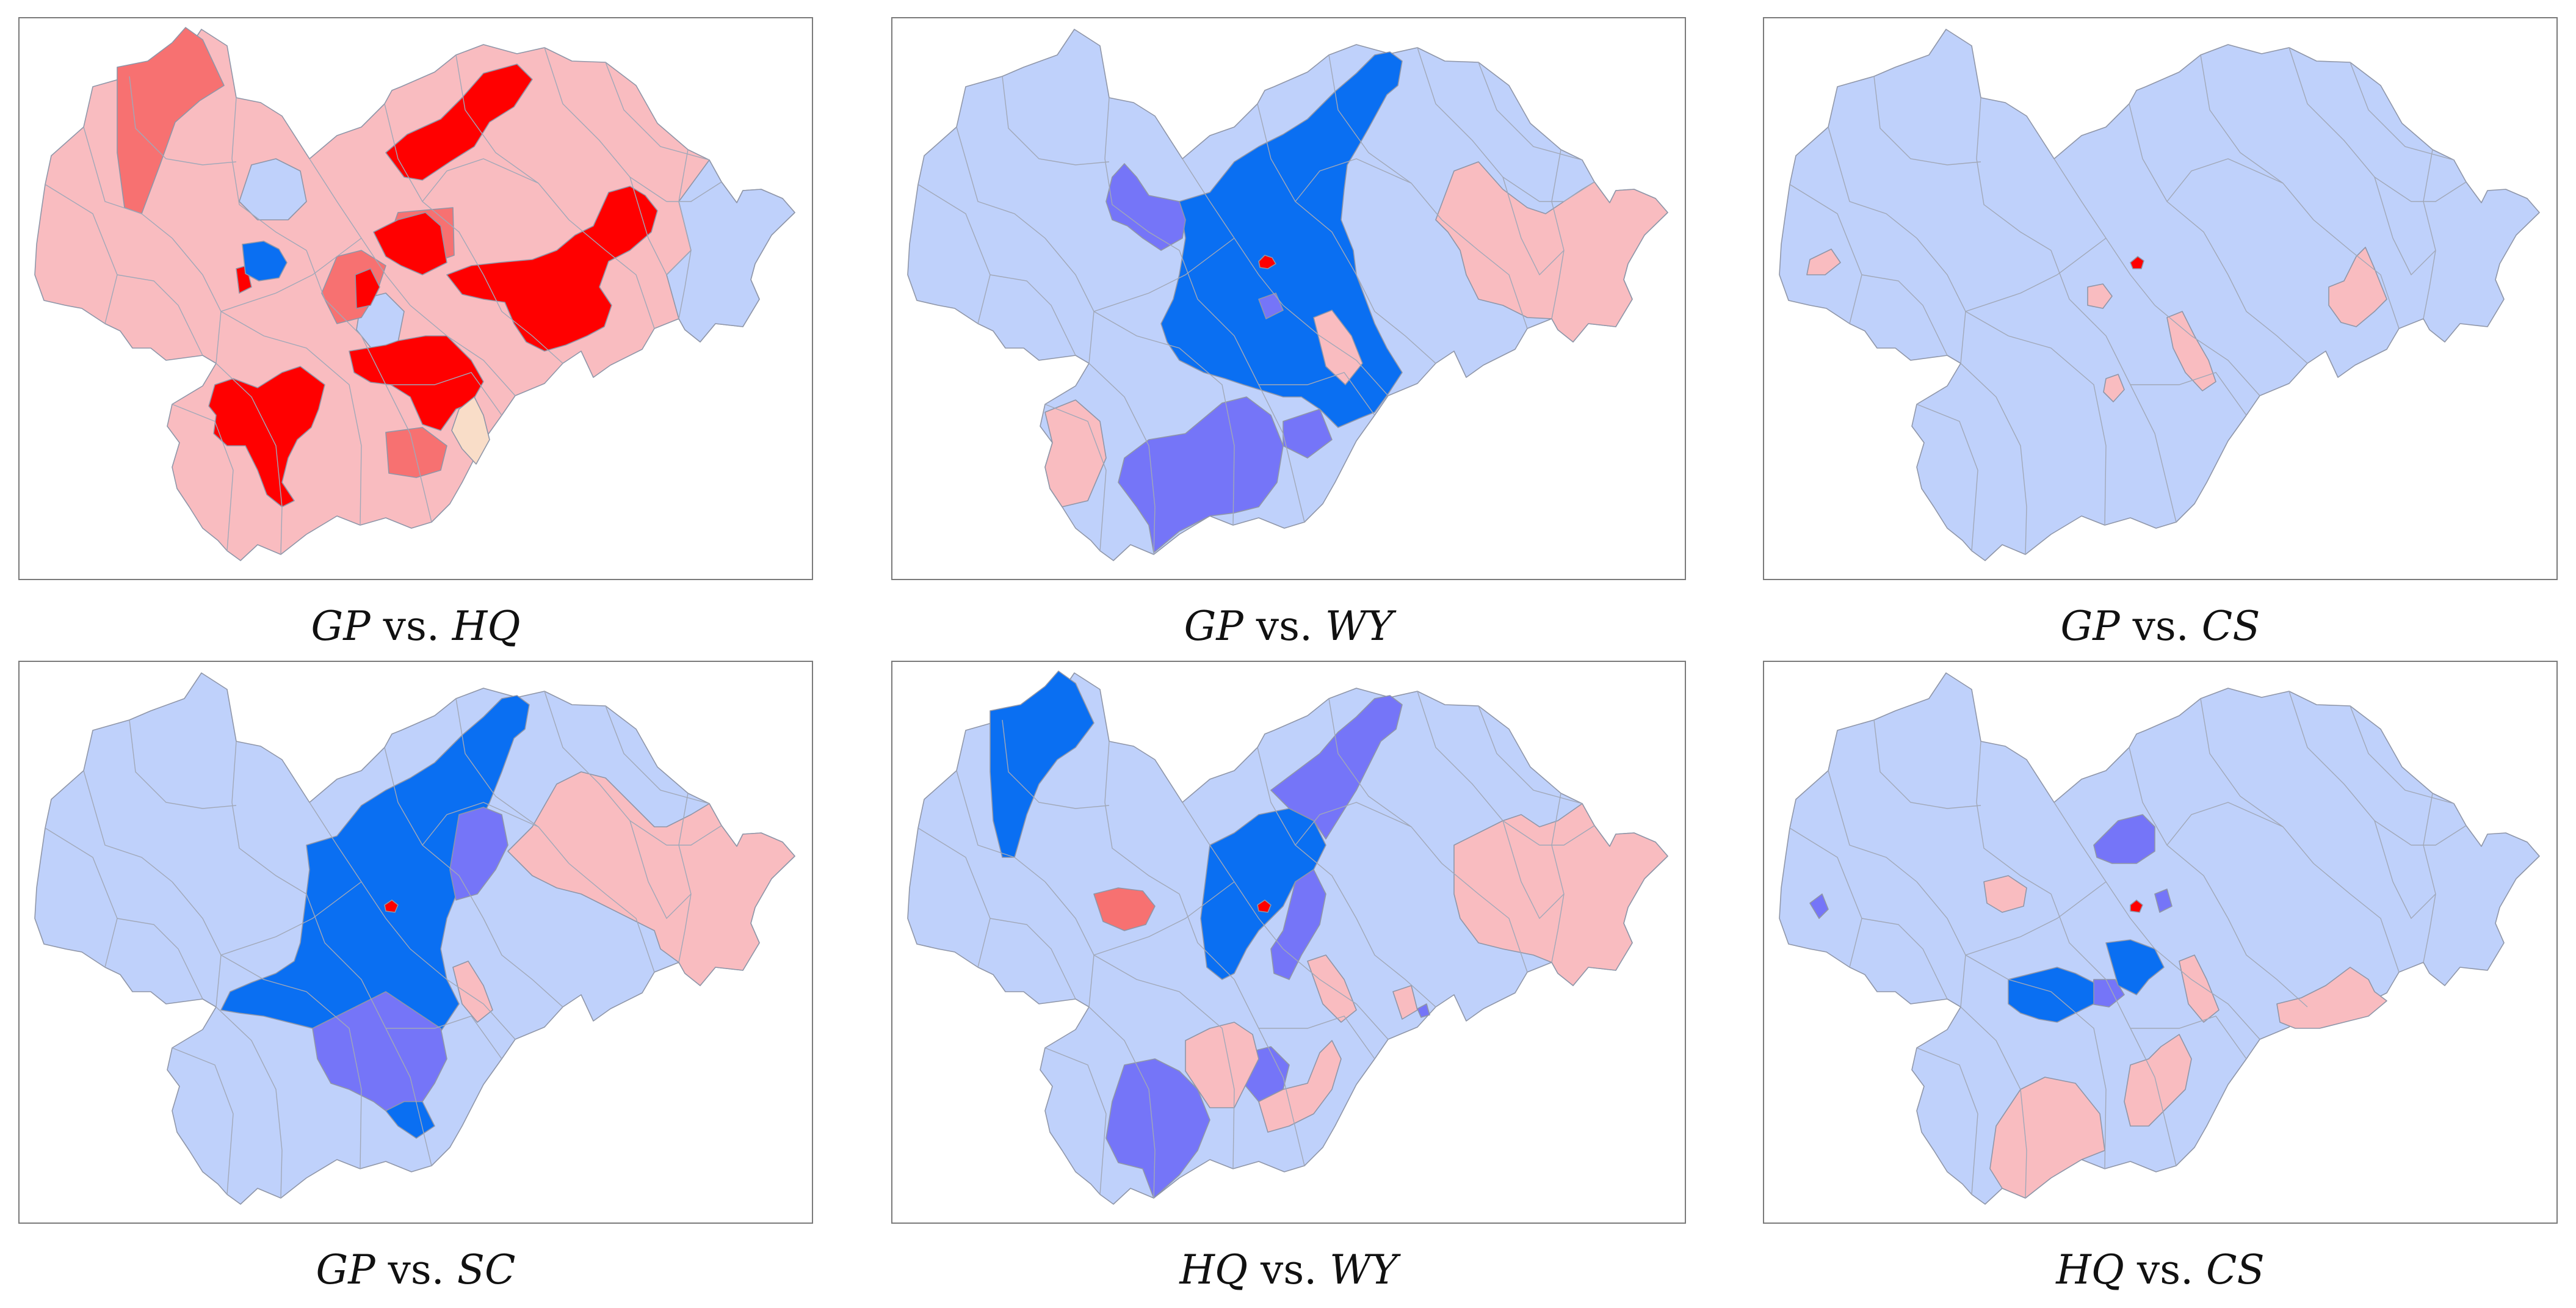  What do you see at coordinates (486, 627) in the screenshot?
I see `caption-model-b: HQ` at bounding box center [486, 627].